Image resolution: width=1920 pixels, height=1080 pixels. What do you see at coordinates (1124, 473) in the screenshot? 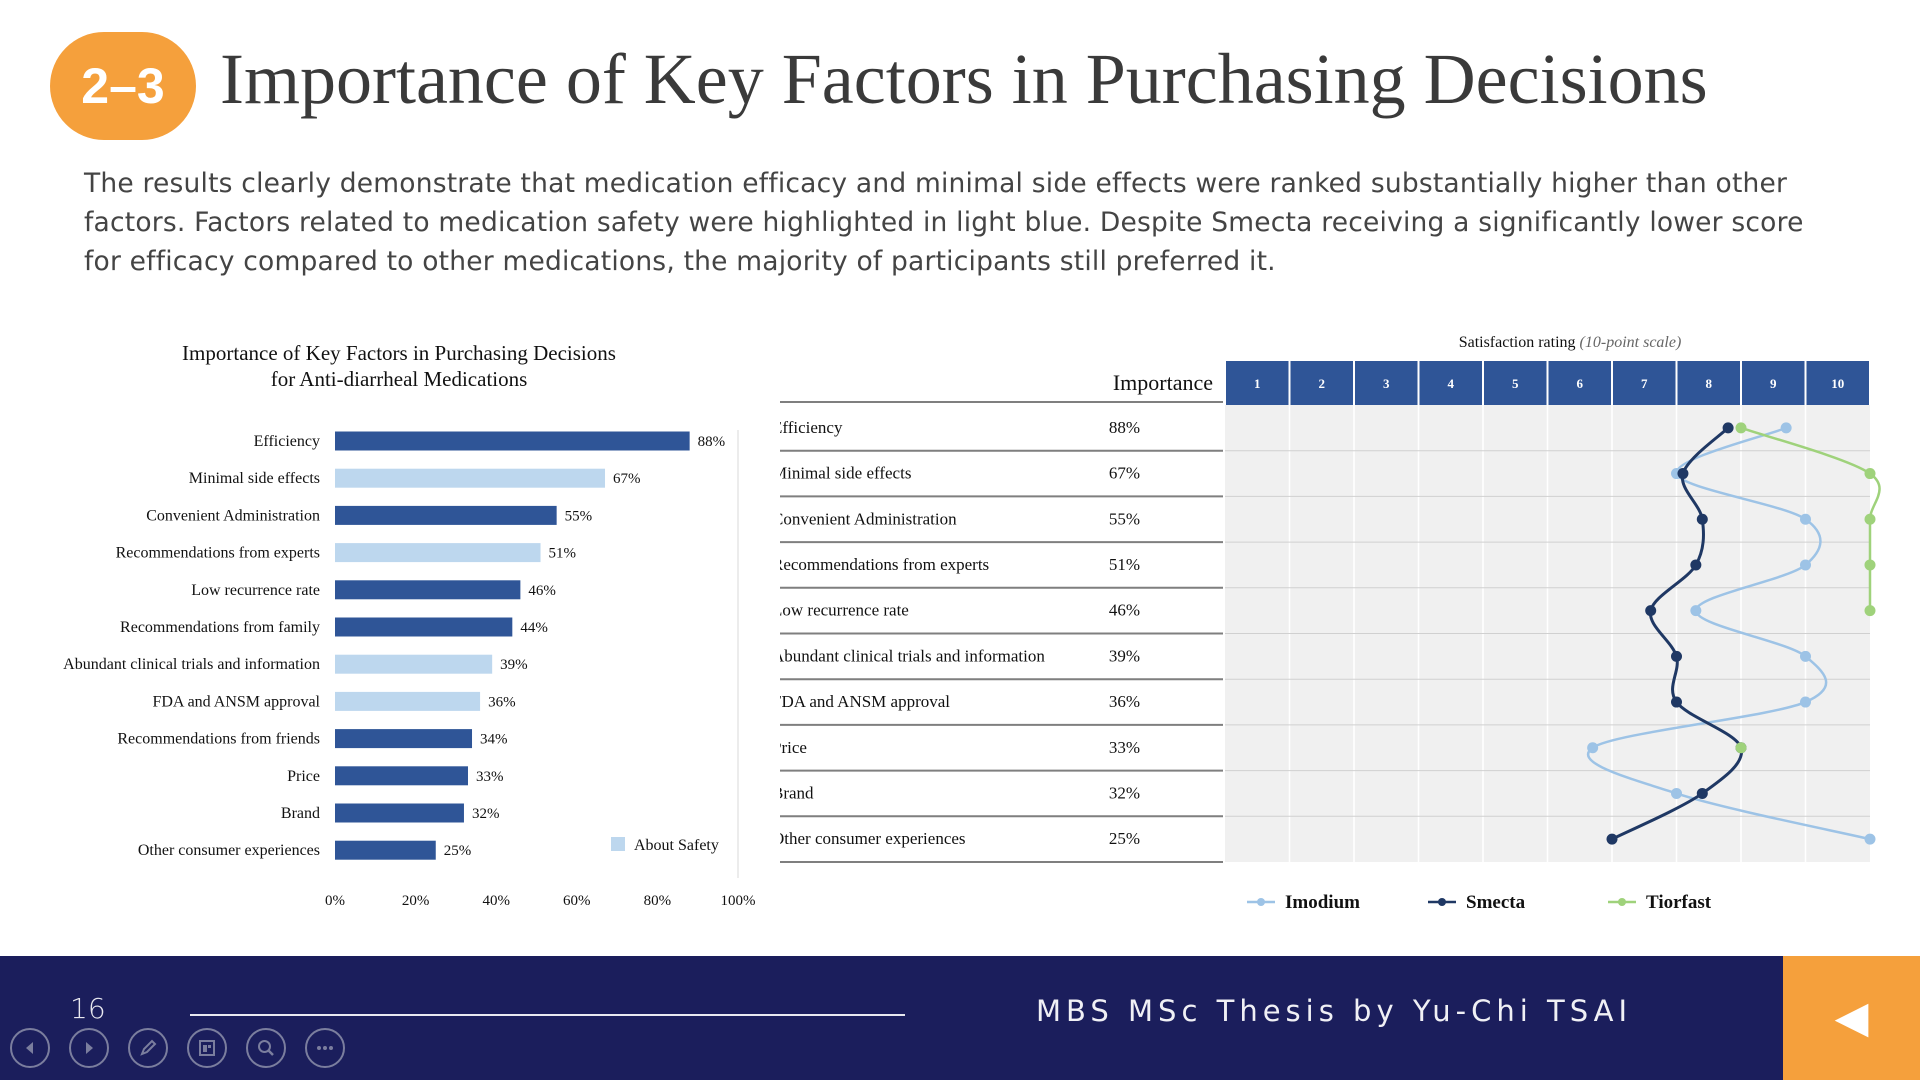
I see `row-importance-minimal-side-effects: 67%` at bounding box center [1124, 473].